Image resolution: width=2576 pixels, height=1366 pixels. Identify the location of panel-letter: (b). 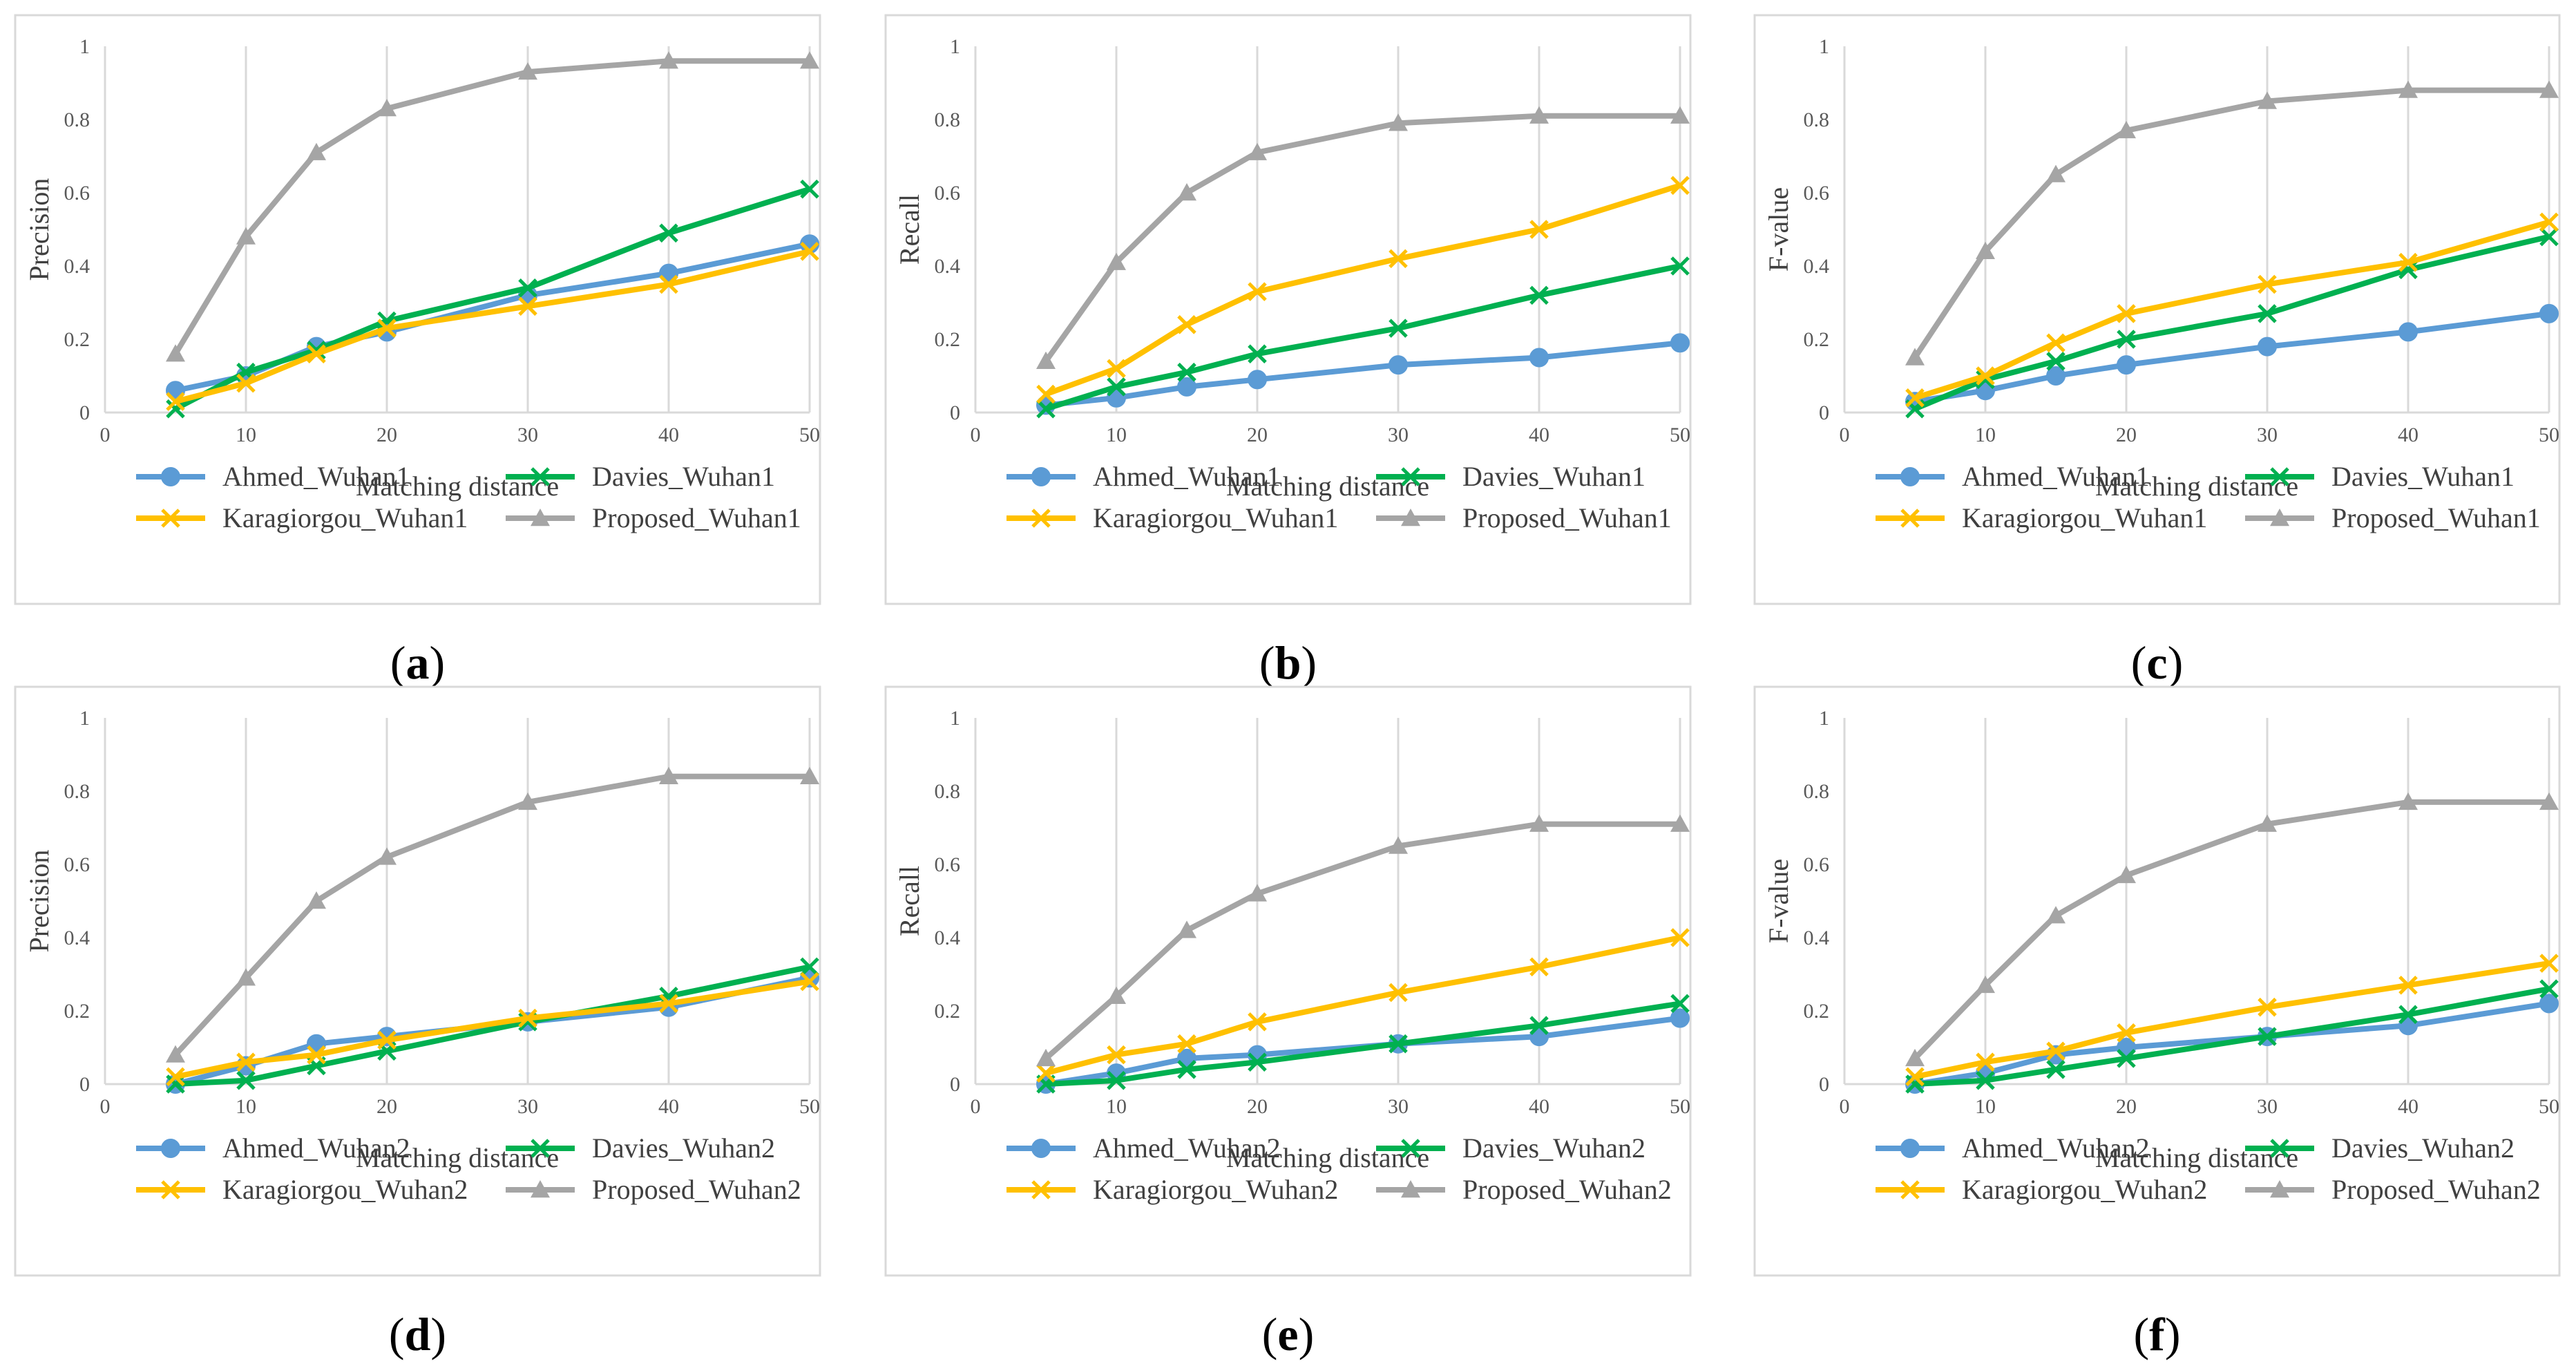
(1288, 663).